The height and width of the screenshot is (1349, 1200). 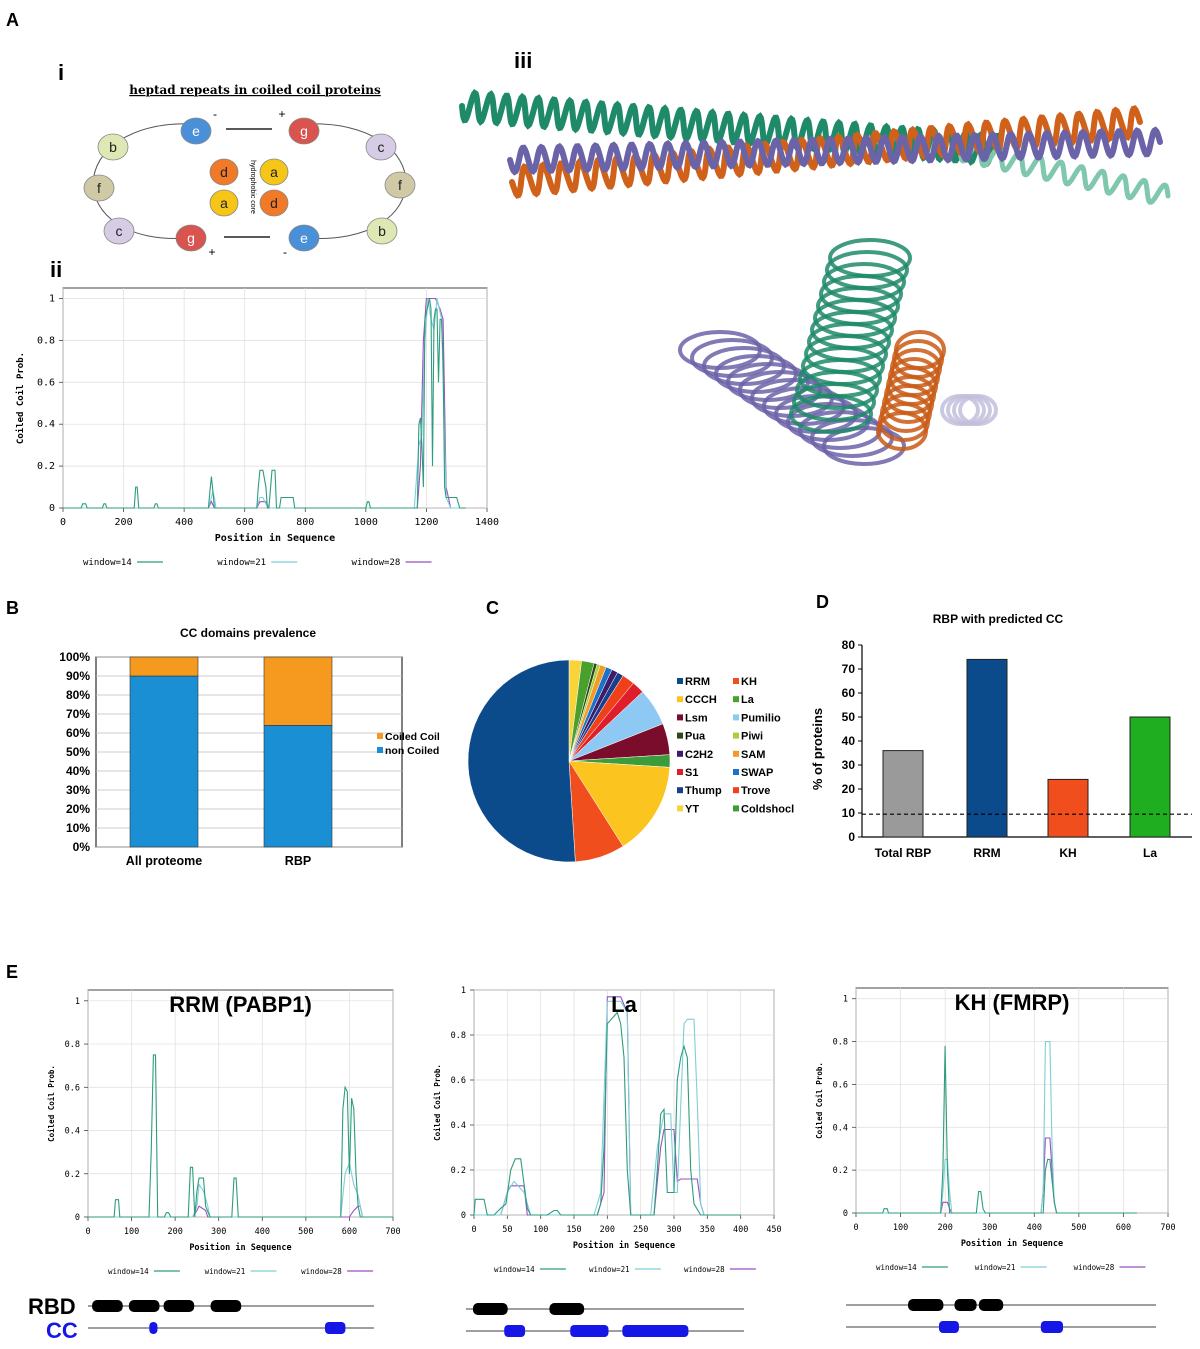 What do you see at coordinates (640, 1230) in the screenshot?
I see `x-tick-label: 250` at bounding box center [640, 1230].